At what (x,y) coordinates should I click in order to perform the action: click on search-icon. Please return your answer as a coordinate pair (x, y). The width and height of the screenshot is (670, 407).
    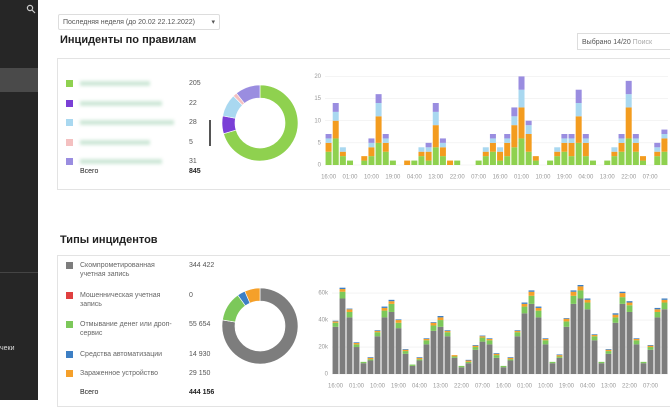
    Looking at the image, I should click on (31, 9).